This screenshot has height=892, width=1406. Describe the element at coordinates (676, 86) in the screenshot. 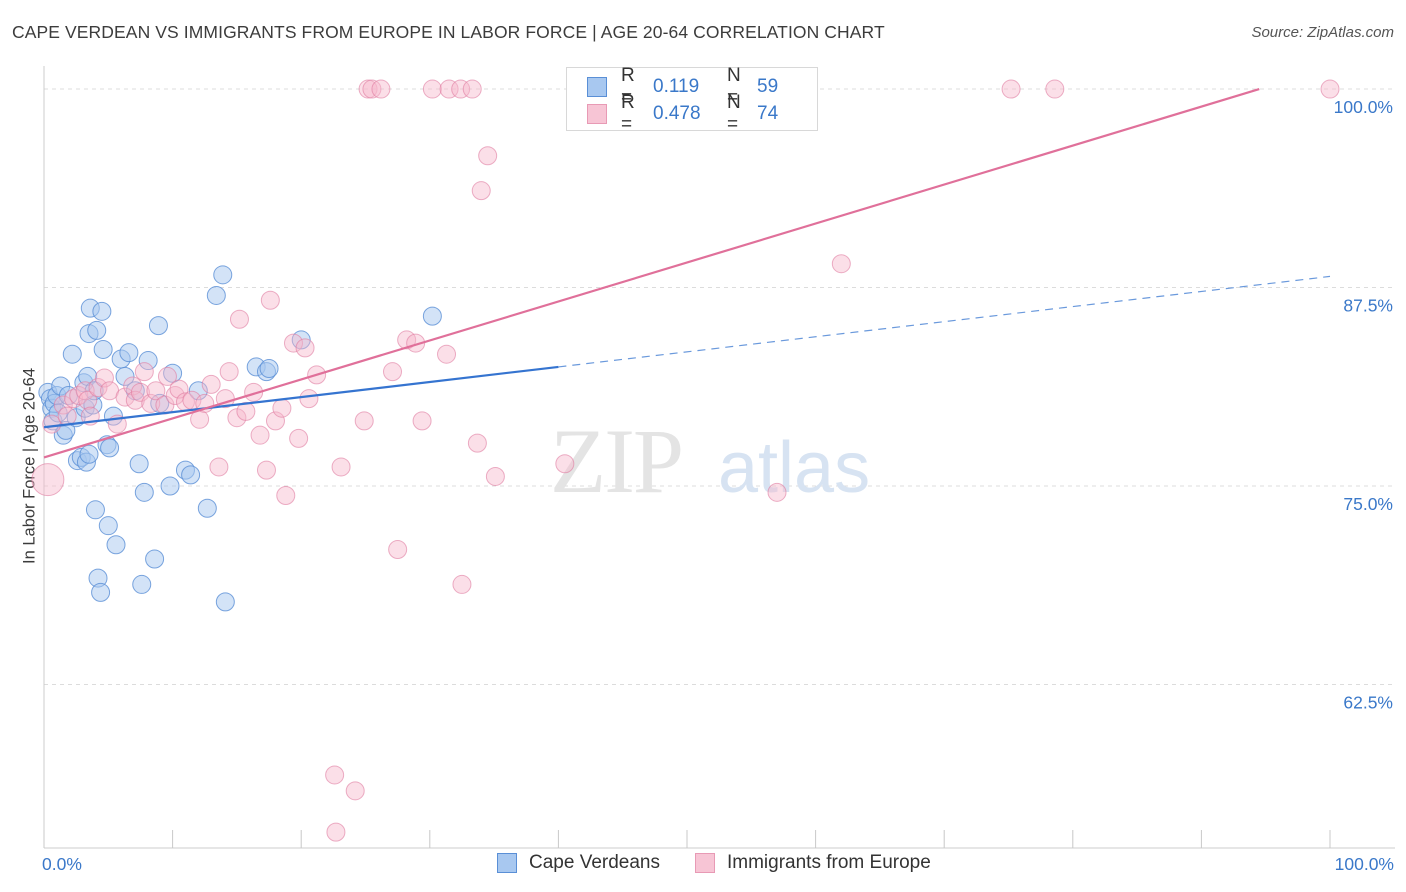

I see `legend-r-value-series1: 0.119` at that location.